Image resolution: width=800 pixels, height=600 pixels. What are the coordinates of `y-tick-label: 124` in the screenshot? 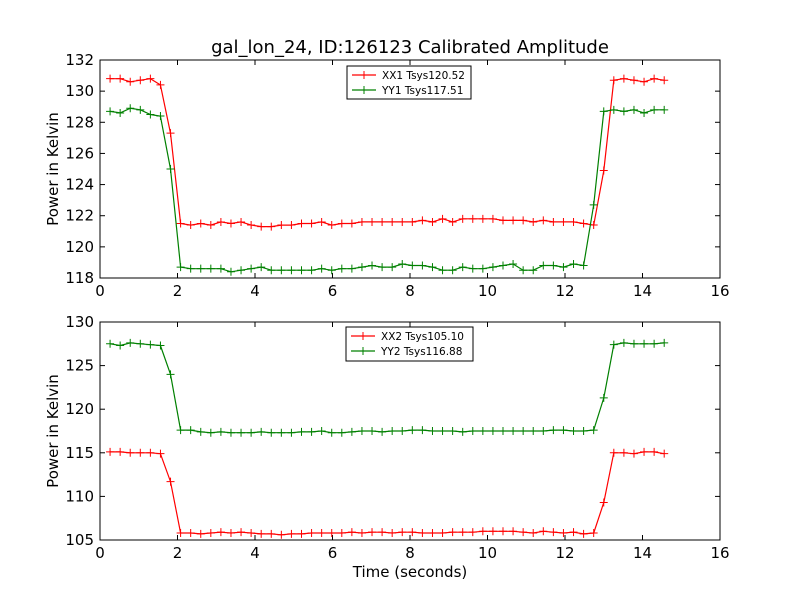 It's located at (79, 185).